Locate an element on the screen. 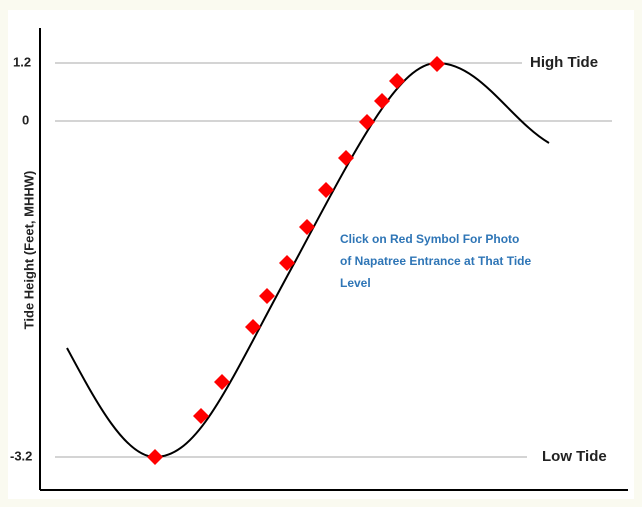  y-axis-label: Tide Height (Feet, MHHW) is located at coordinates (28, 250).